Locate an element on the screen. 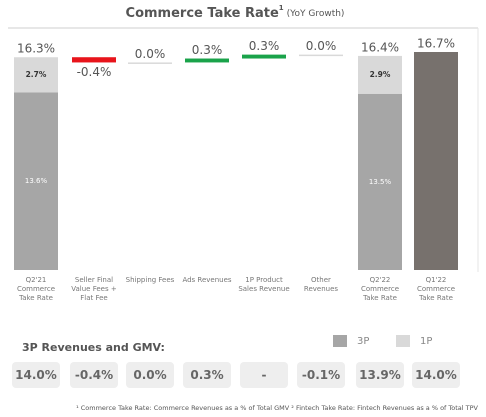  x-tick-label: 1P Product Sales Revenue is located at coordinates (264, 284).